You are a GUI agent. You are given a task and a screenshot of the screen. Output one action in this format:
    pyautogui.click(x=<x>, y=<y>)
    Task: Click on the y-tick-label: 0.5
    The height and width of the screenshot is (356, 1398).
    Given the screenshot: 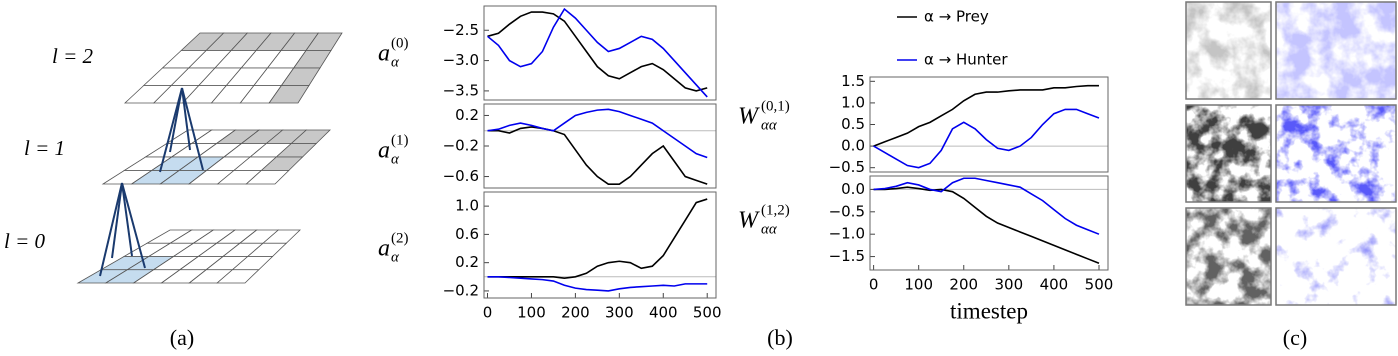 What is the action you would take?
    pyautogui.click(x=853, y=124)
    